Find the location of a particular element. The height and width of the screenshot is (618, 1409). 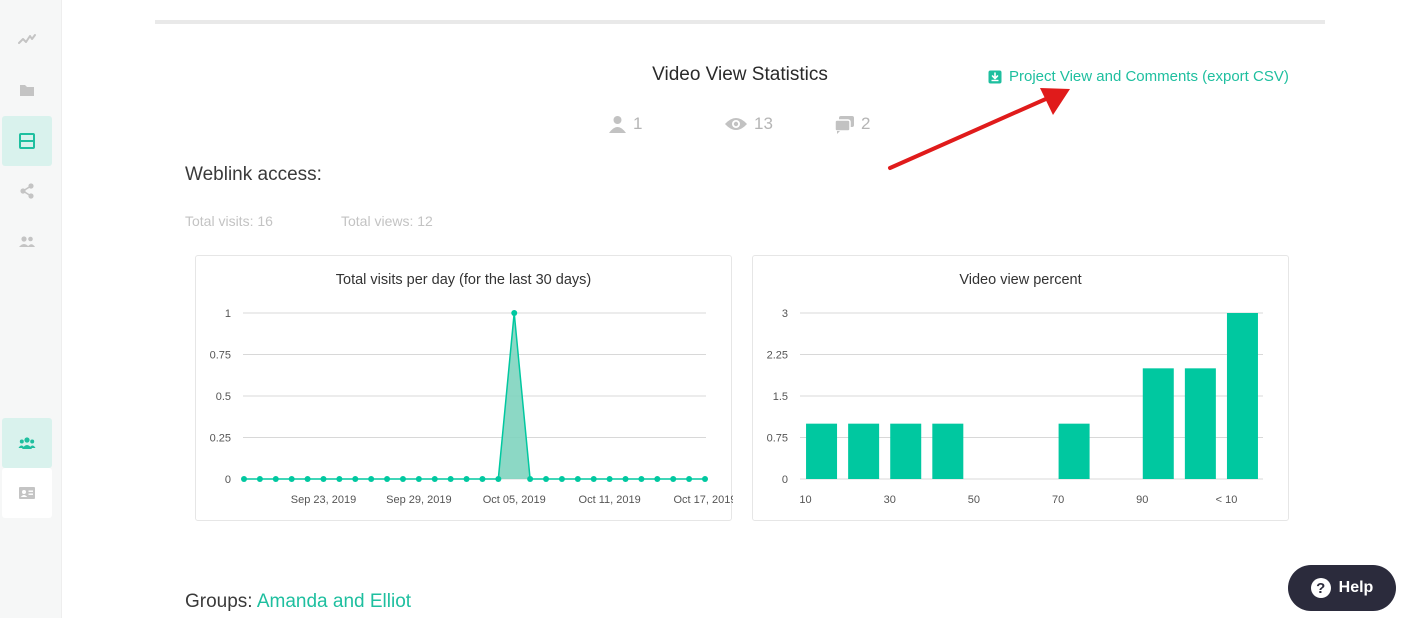

total-visits: Total visits: 16 is located at coordinates (229, 221).